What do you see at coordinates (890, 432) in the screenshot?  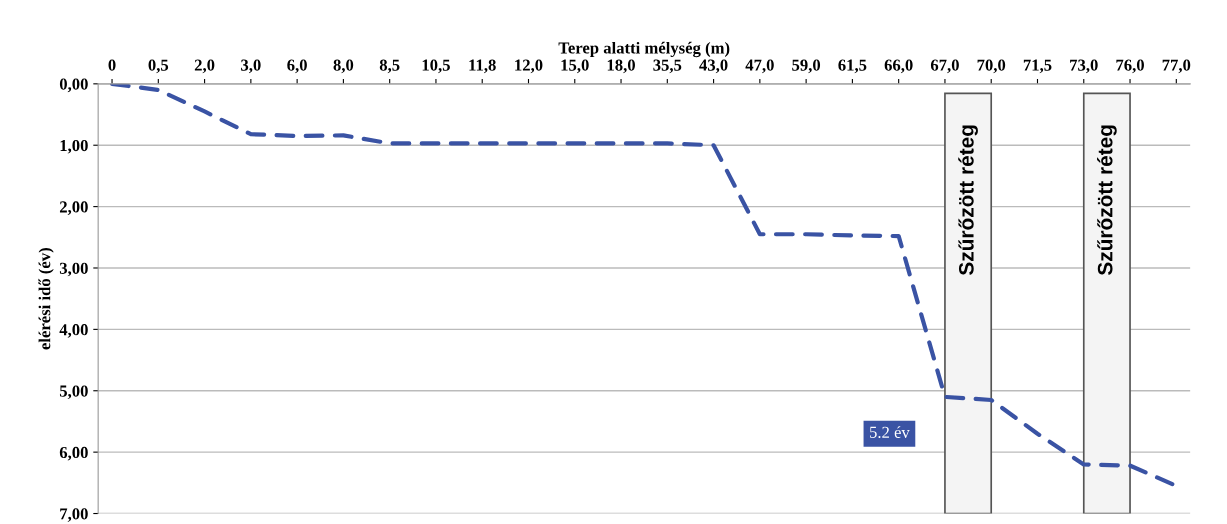 I see `annotation: 5.2 év` at bounding box center [890, 432].